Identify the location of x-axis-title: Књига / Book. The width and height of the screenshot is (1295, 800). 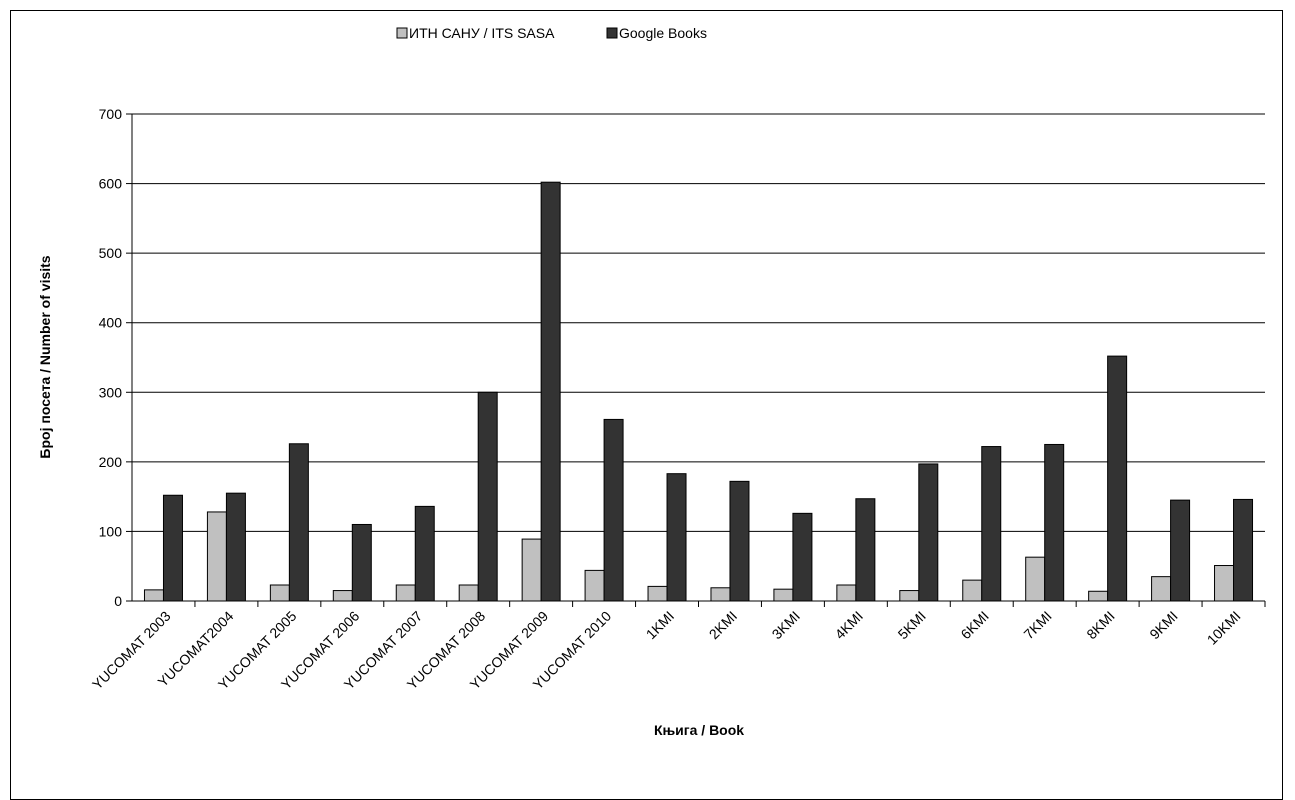
(699, 730).